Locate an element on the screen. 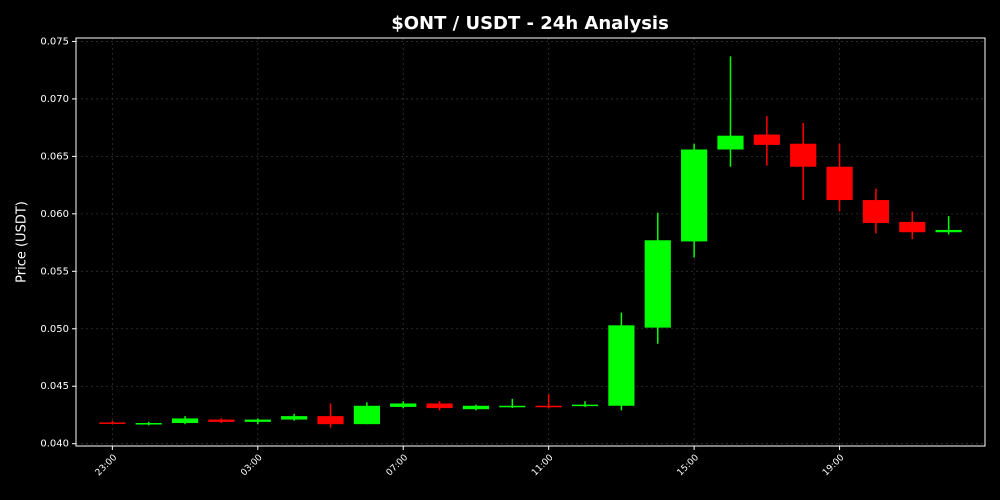 This screenshot has height=500, width=1000. y-tick-label: 0.065 is located at coordinates (54, 156).